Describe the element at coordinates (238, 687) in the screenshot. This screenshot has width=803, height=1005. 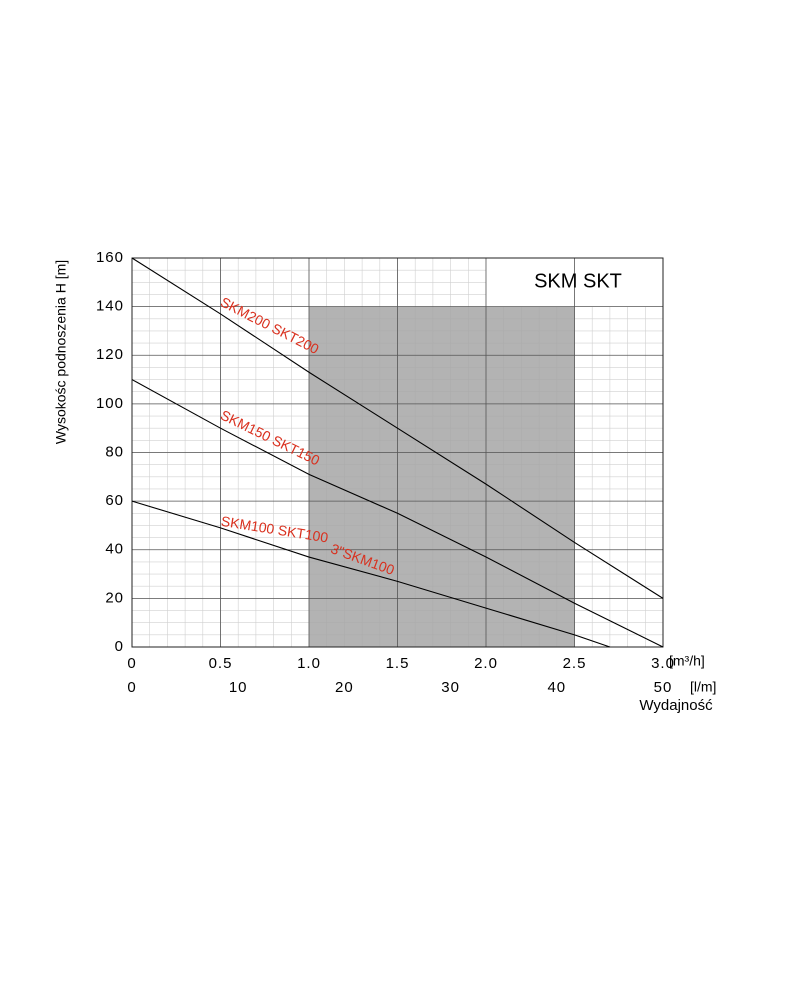
I see `x2-tick-label: 10` at that location.